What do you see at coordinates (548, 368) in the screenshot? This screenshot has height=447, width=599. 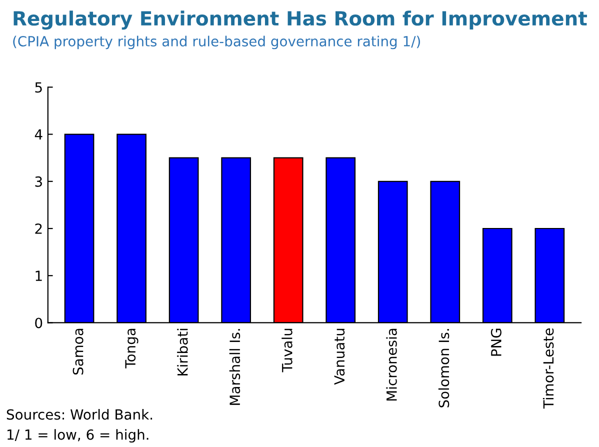 I see `x-tick-label: Timor-Leste` at bounding box center [548, 368].